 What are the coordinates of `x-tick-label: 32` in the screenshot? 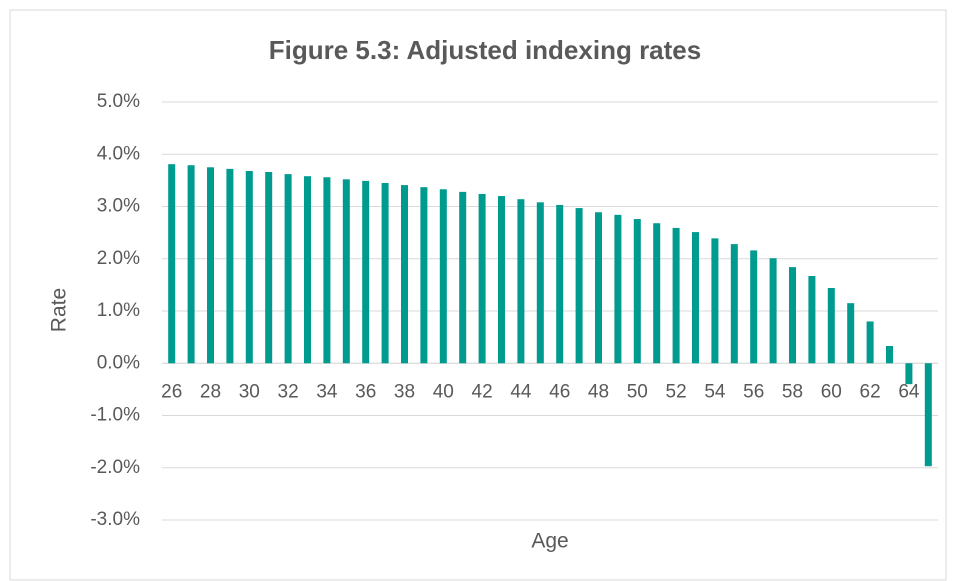 It's located at (288, 391).